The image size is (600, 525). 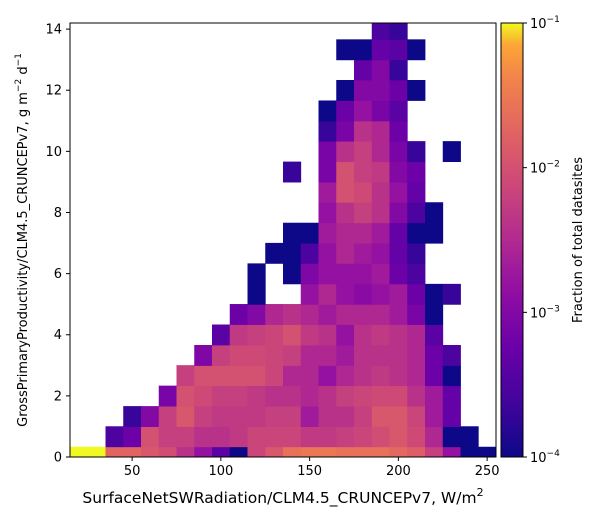 I want to click on colorbar-tick-label: 10−2, so click(x=545, y=168).